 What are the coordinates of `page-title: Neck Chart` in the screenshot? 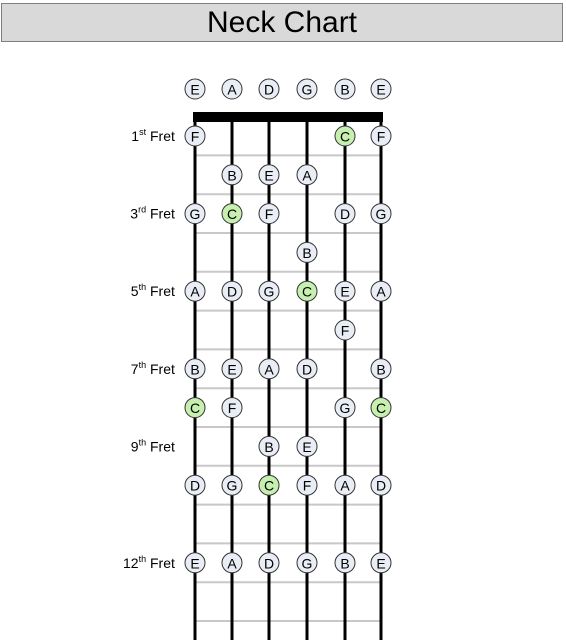 It's located at (282, 22).